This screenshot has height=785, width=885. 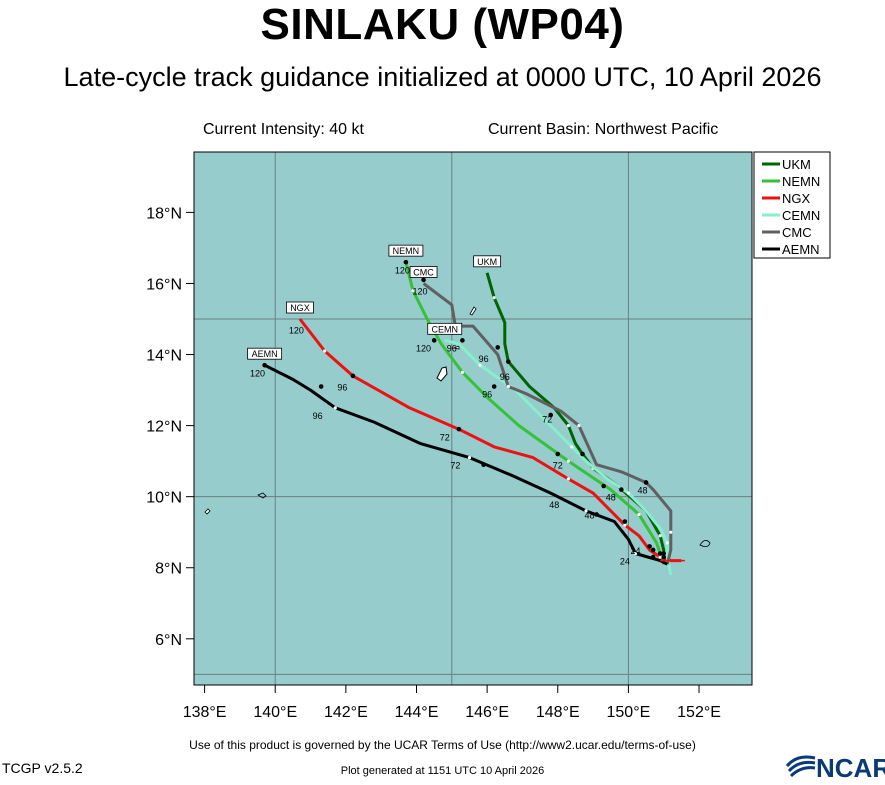 I want to click on x-tick-label: 150°E, so click(x=629, y=712).